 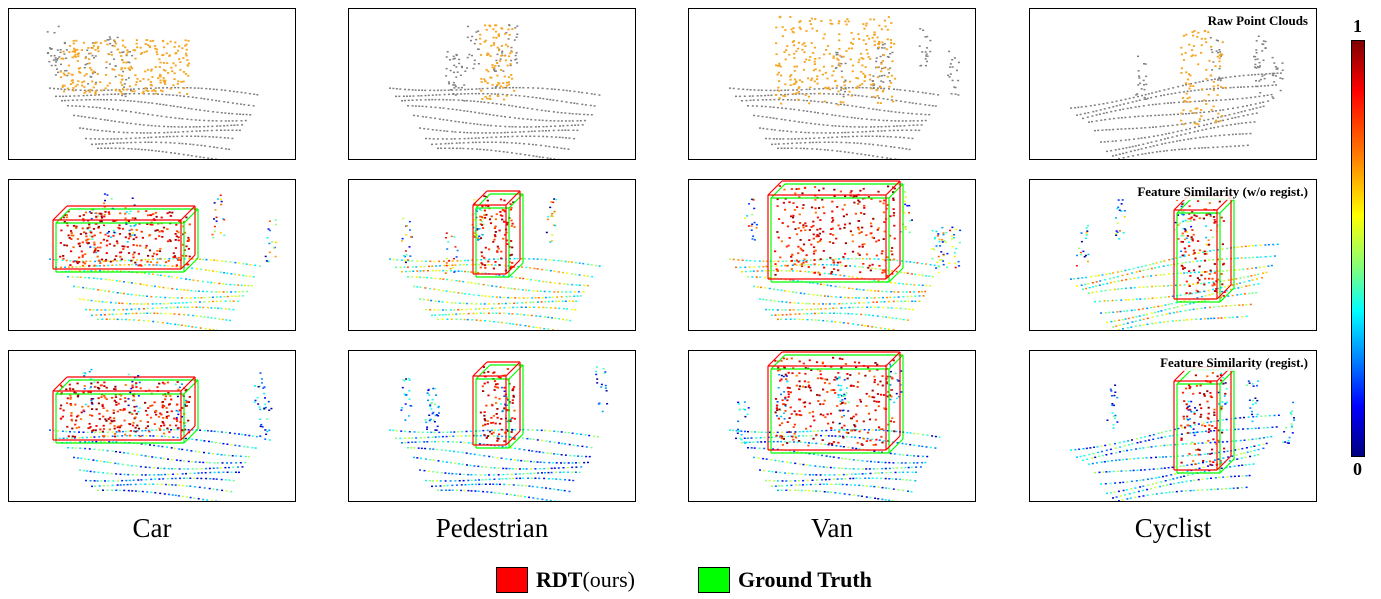 I want to click on panel-pedestrian-sim, so click(x=492, y=255).